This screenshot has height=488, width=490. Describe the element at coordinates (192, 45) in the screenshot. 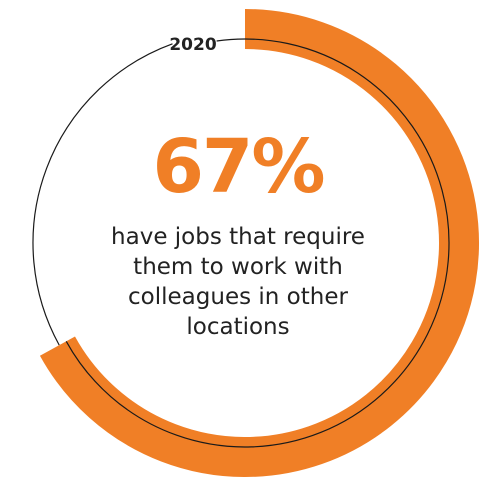

I see `year-label: 2020` at that location.